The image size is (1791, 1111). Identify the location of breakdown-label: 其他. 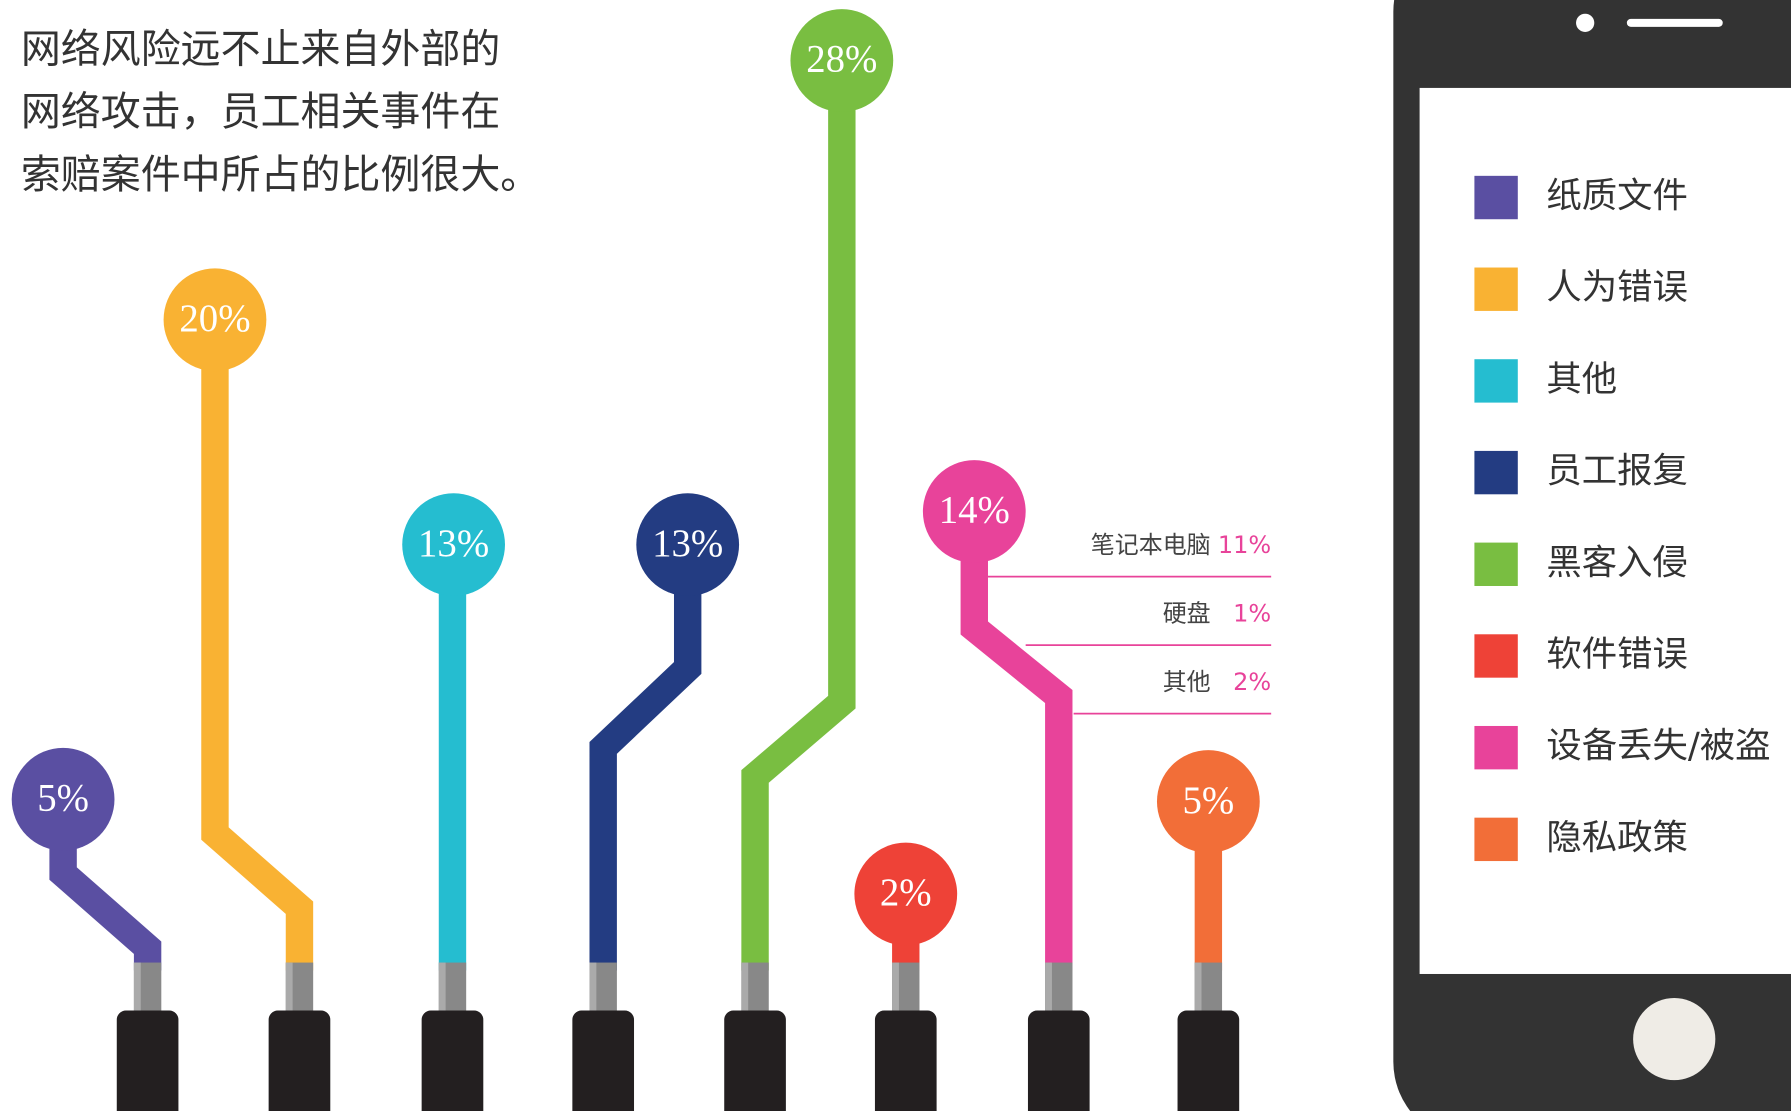
(1187, 682).